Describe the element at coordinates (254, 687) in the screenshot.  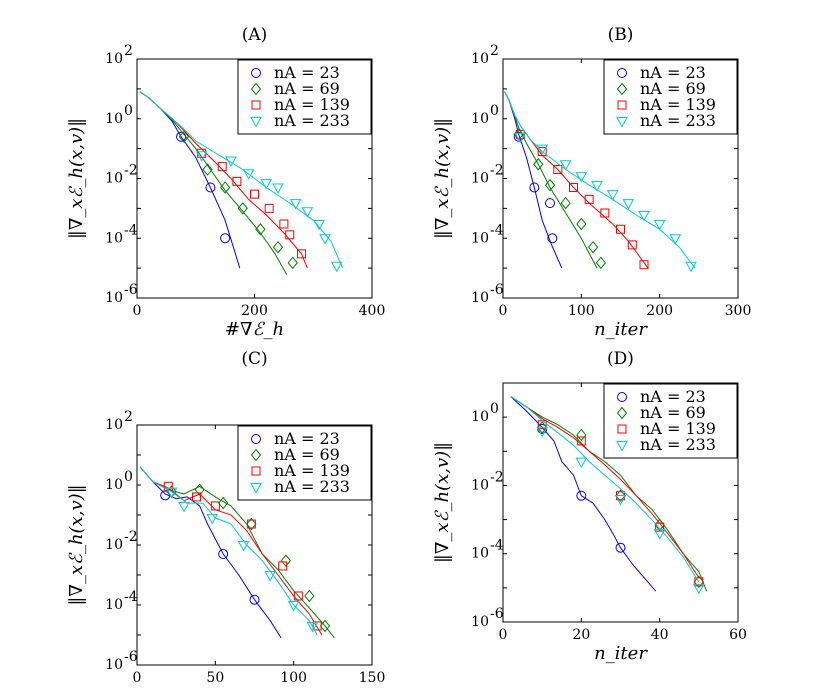
I see `x-axis-label: #∇ℰ_h` at that location.